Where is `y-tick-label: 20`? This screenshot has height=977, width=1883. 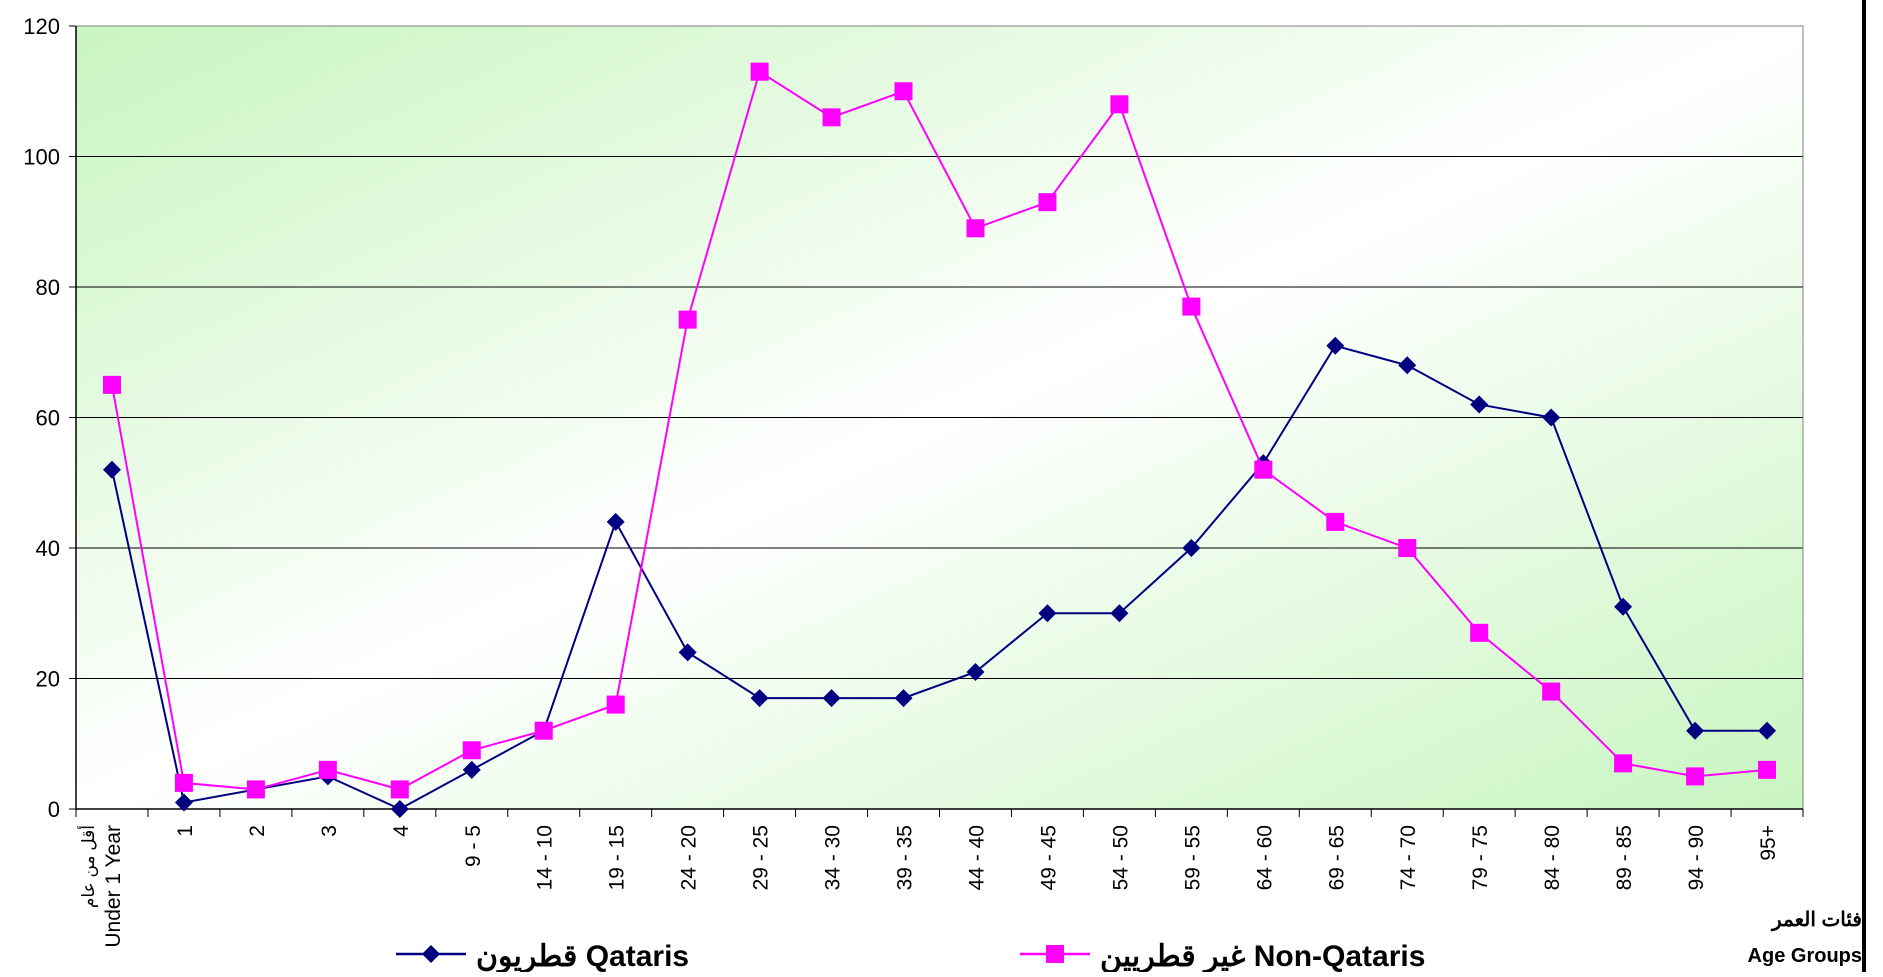
y-tick-label: 20 is located at coordinates (48, 679).